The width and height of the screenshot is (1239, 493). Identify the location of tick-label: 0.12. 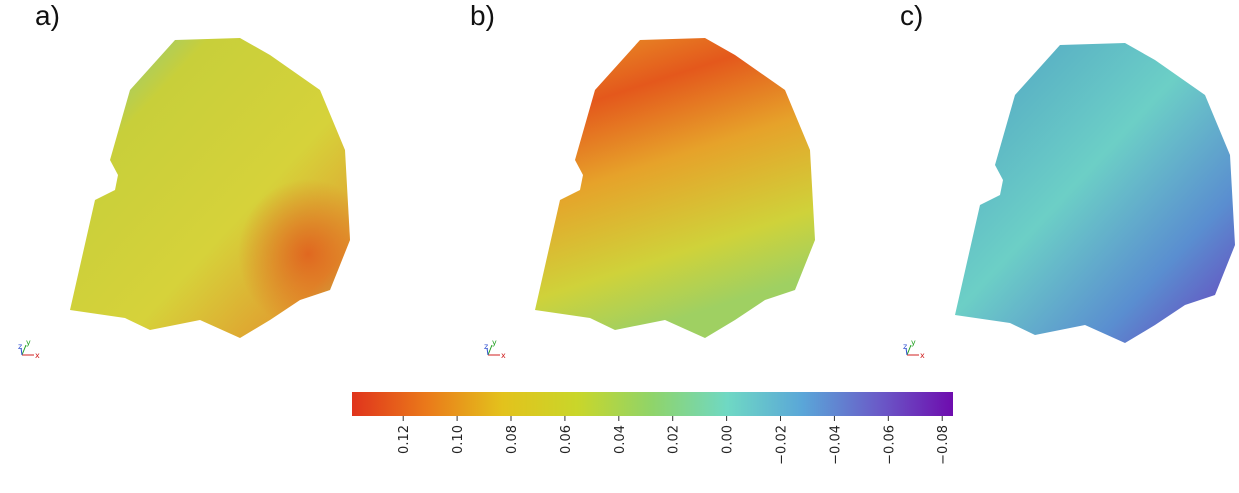
(404, 439).